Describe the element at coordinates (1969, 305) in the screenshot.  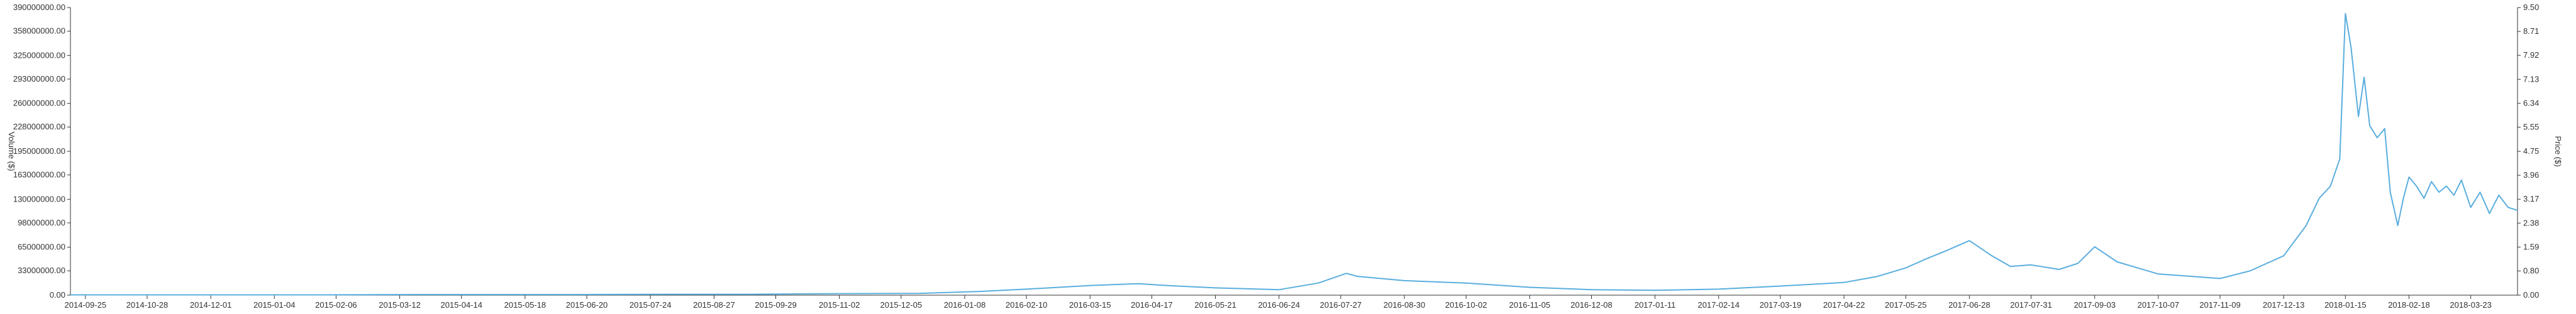
I see `x-tick-label: 2017-06-28` at that location.